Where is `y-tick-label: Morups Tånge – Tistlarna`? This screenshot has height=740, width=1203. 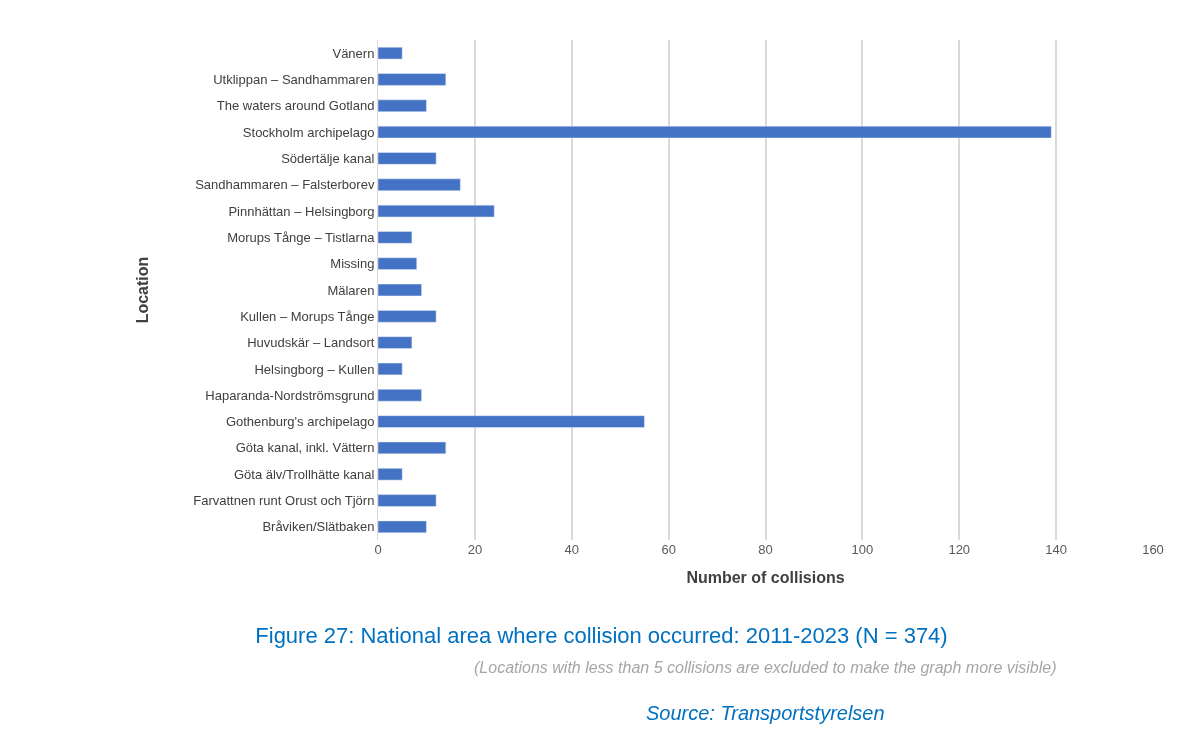 y-tick-label: Morups Tånge – Tistlarna is located at coordinates (301, 237).